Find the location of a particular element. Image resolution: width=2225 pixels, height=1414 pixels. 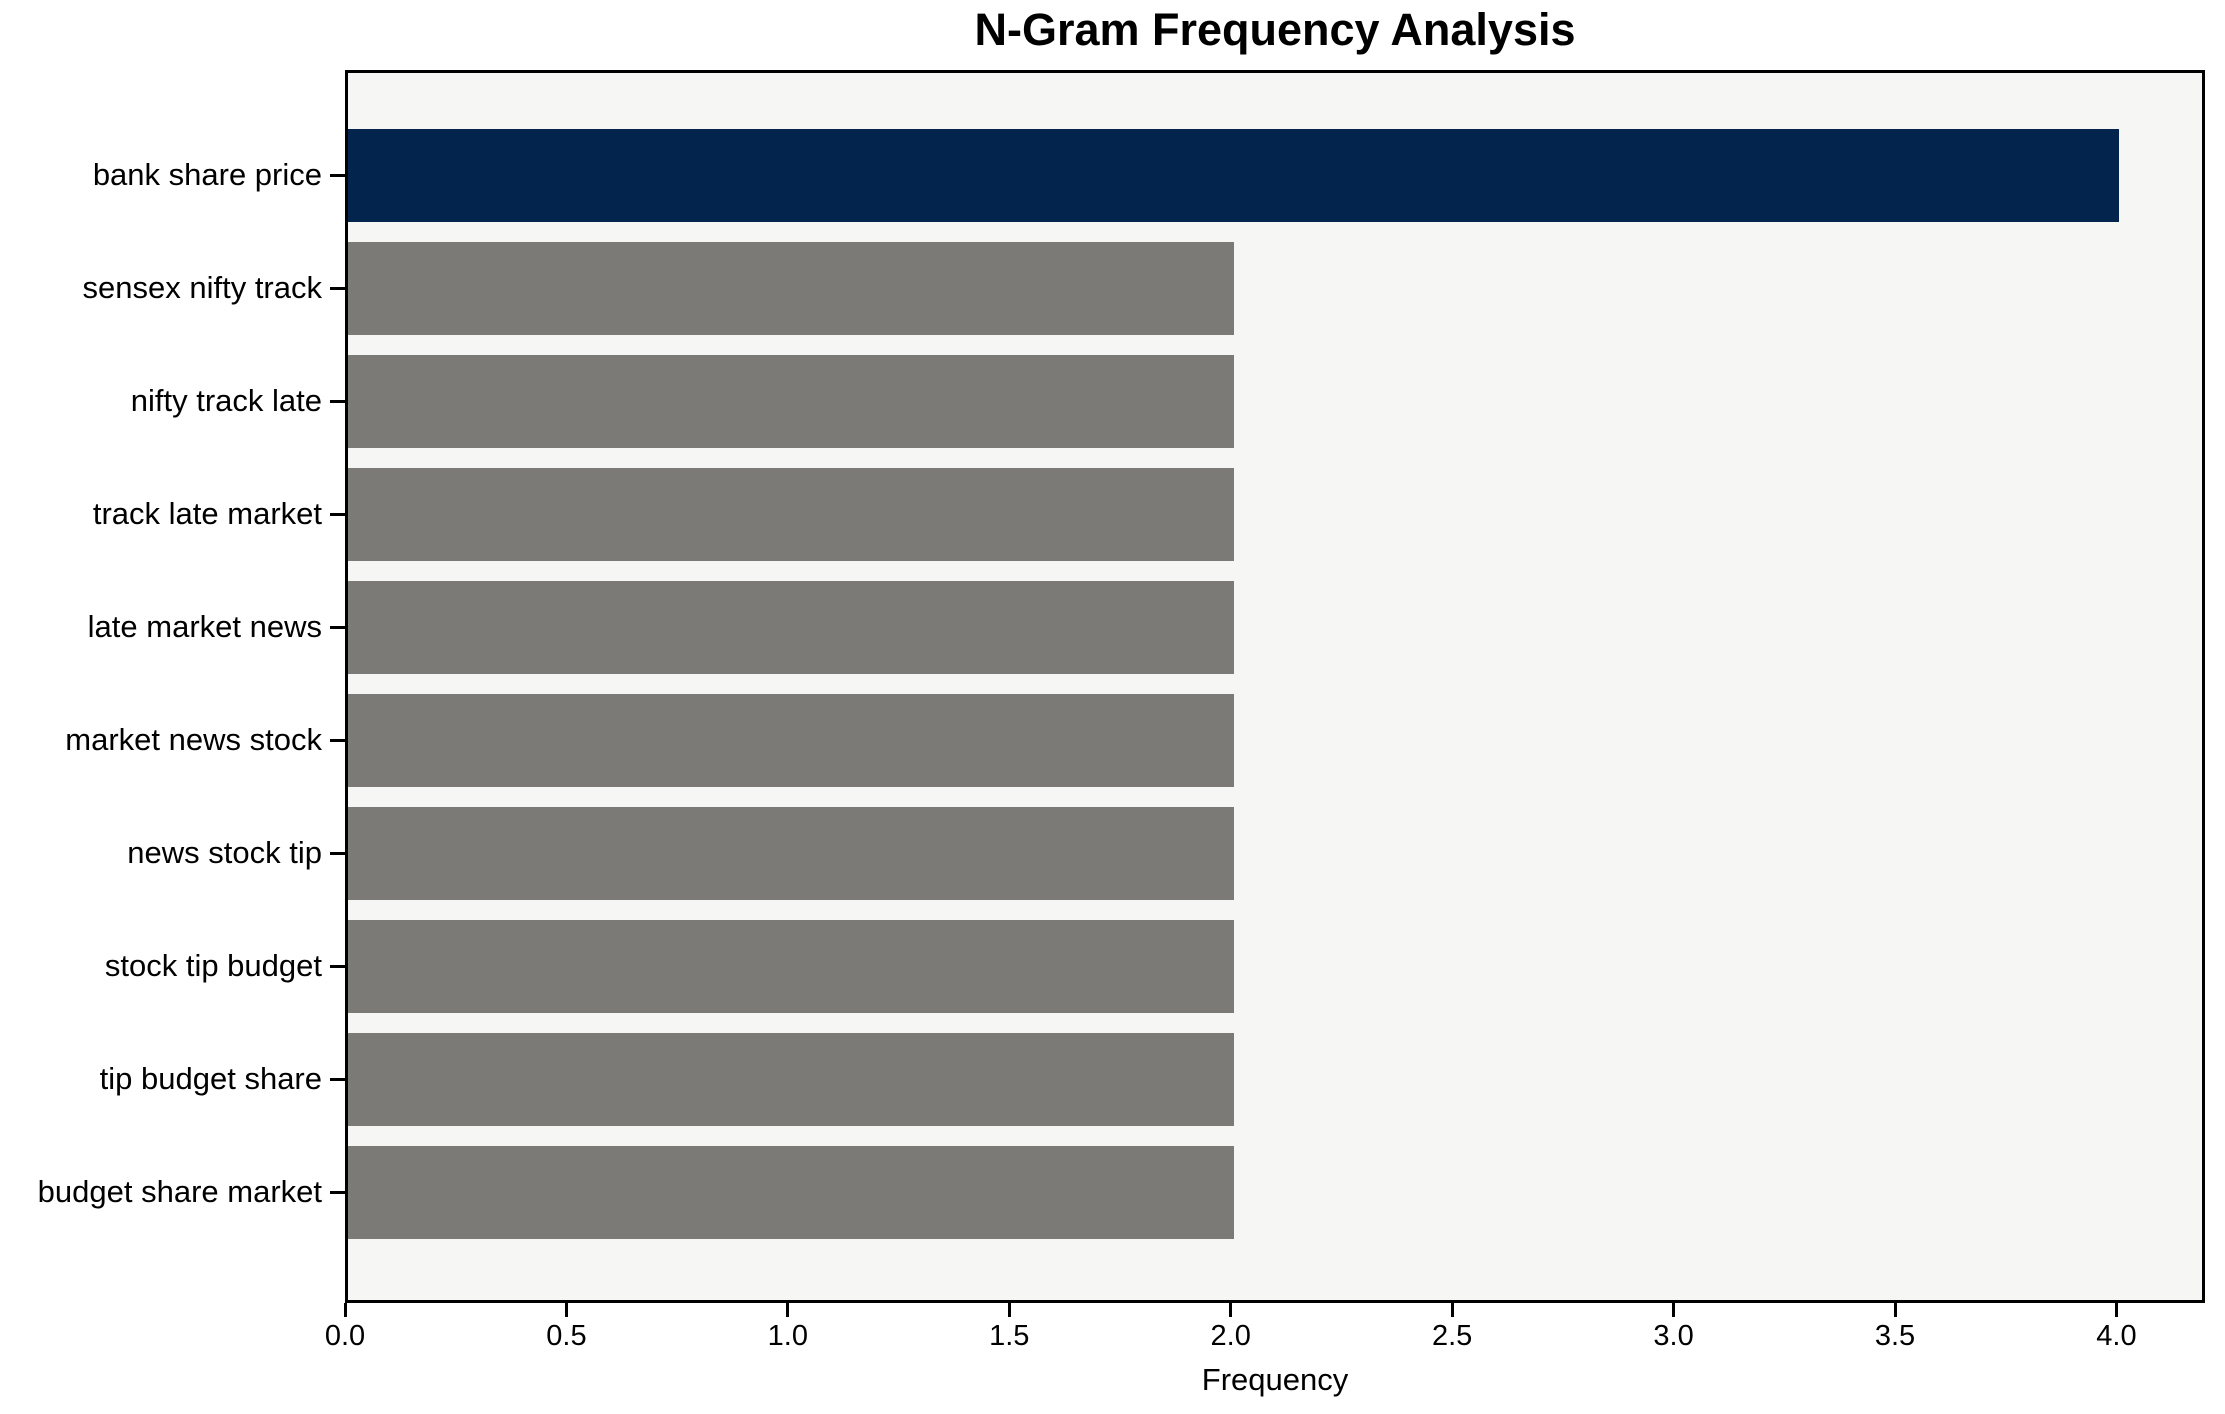

bar-tip-budget-share is located at coordinates (791, 1079).